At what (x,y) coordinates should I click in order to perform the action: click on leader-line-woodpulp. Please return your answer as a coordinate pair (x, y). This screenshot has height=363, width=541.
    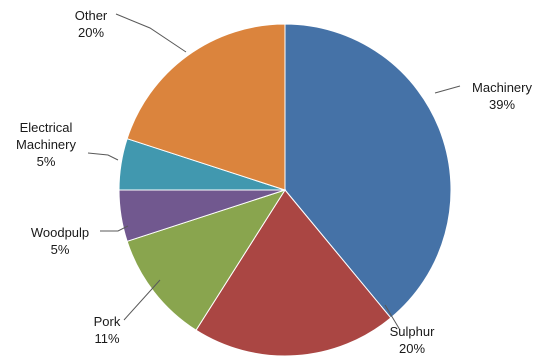
    Looking at the image, I should click on (114, 228).